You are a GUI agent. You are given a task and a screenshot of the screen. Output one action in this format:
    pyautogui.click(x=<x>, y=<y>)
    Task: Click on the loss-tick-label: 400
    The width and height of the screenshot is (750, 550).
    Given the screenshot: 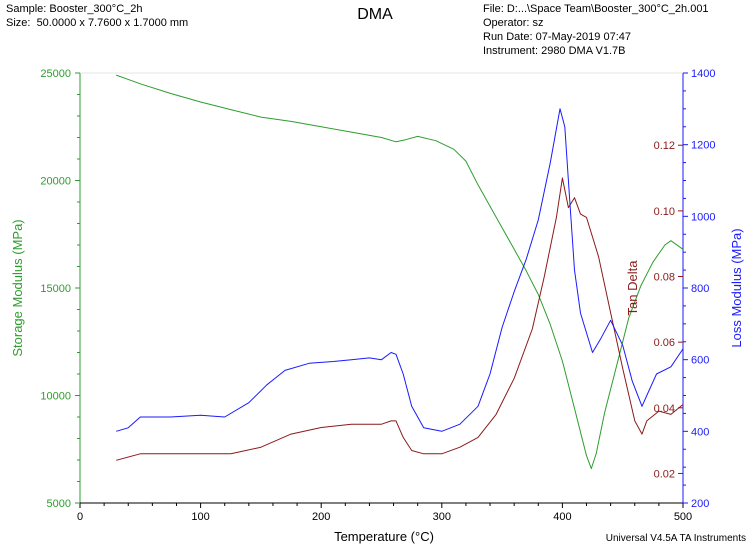 What is the action you would take?
    pyautogui.click(x=700, y=432)
    